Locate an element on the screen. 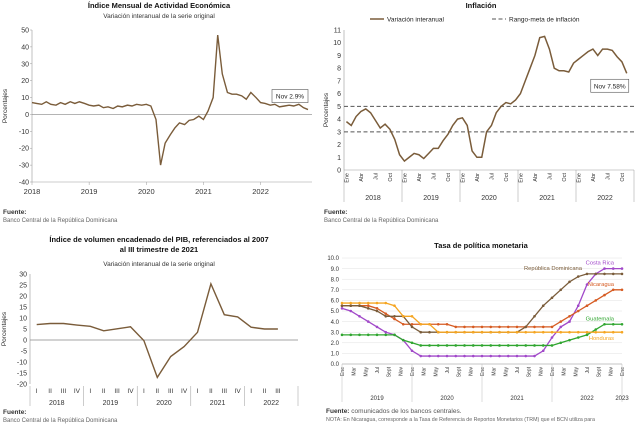  pib-quarter-label: III is located at coordinates (225, 391).